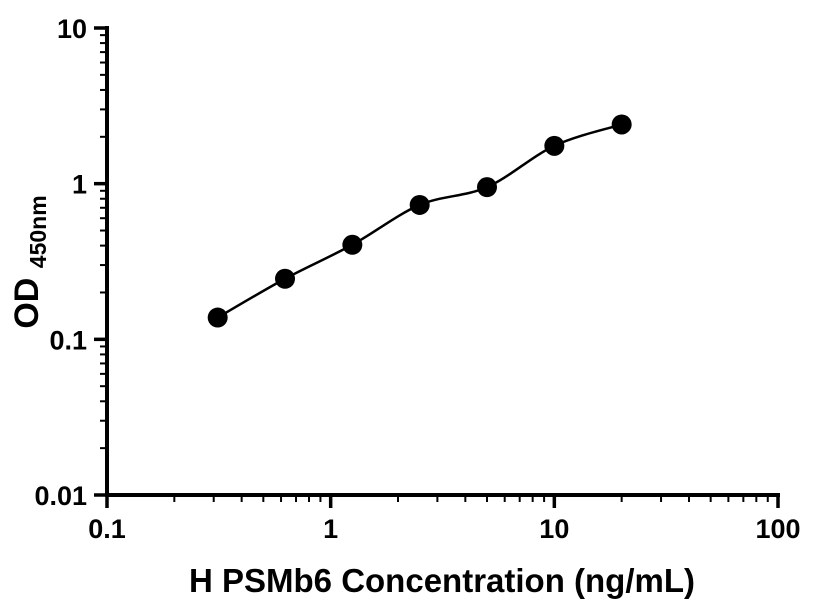 The width and height of the screenshot is (816, 612). I want to click on y-tick-label: 10, so click(72, 29).